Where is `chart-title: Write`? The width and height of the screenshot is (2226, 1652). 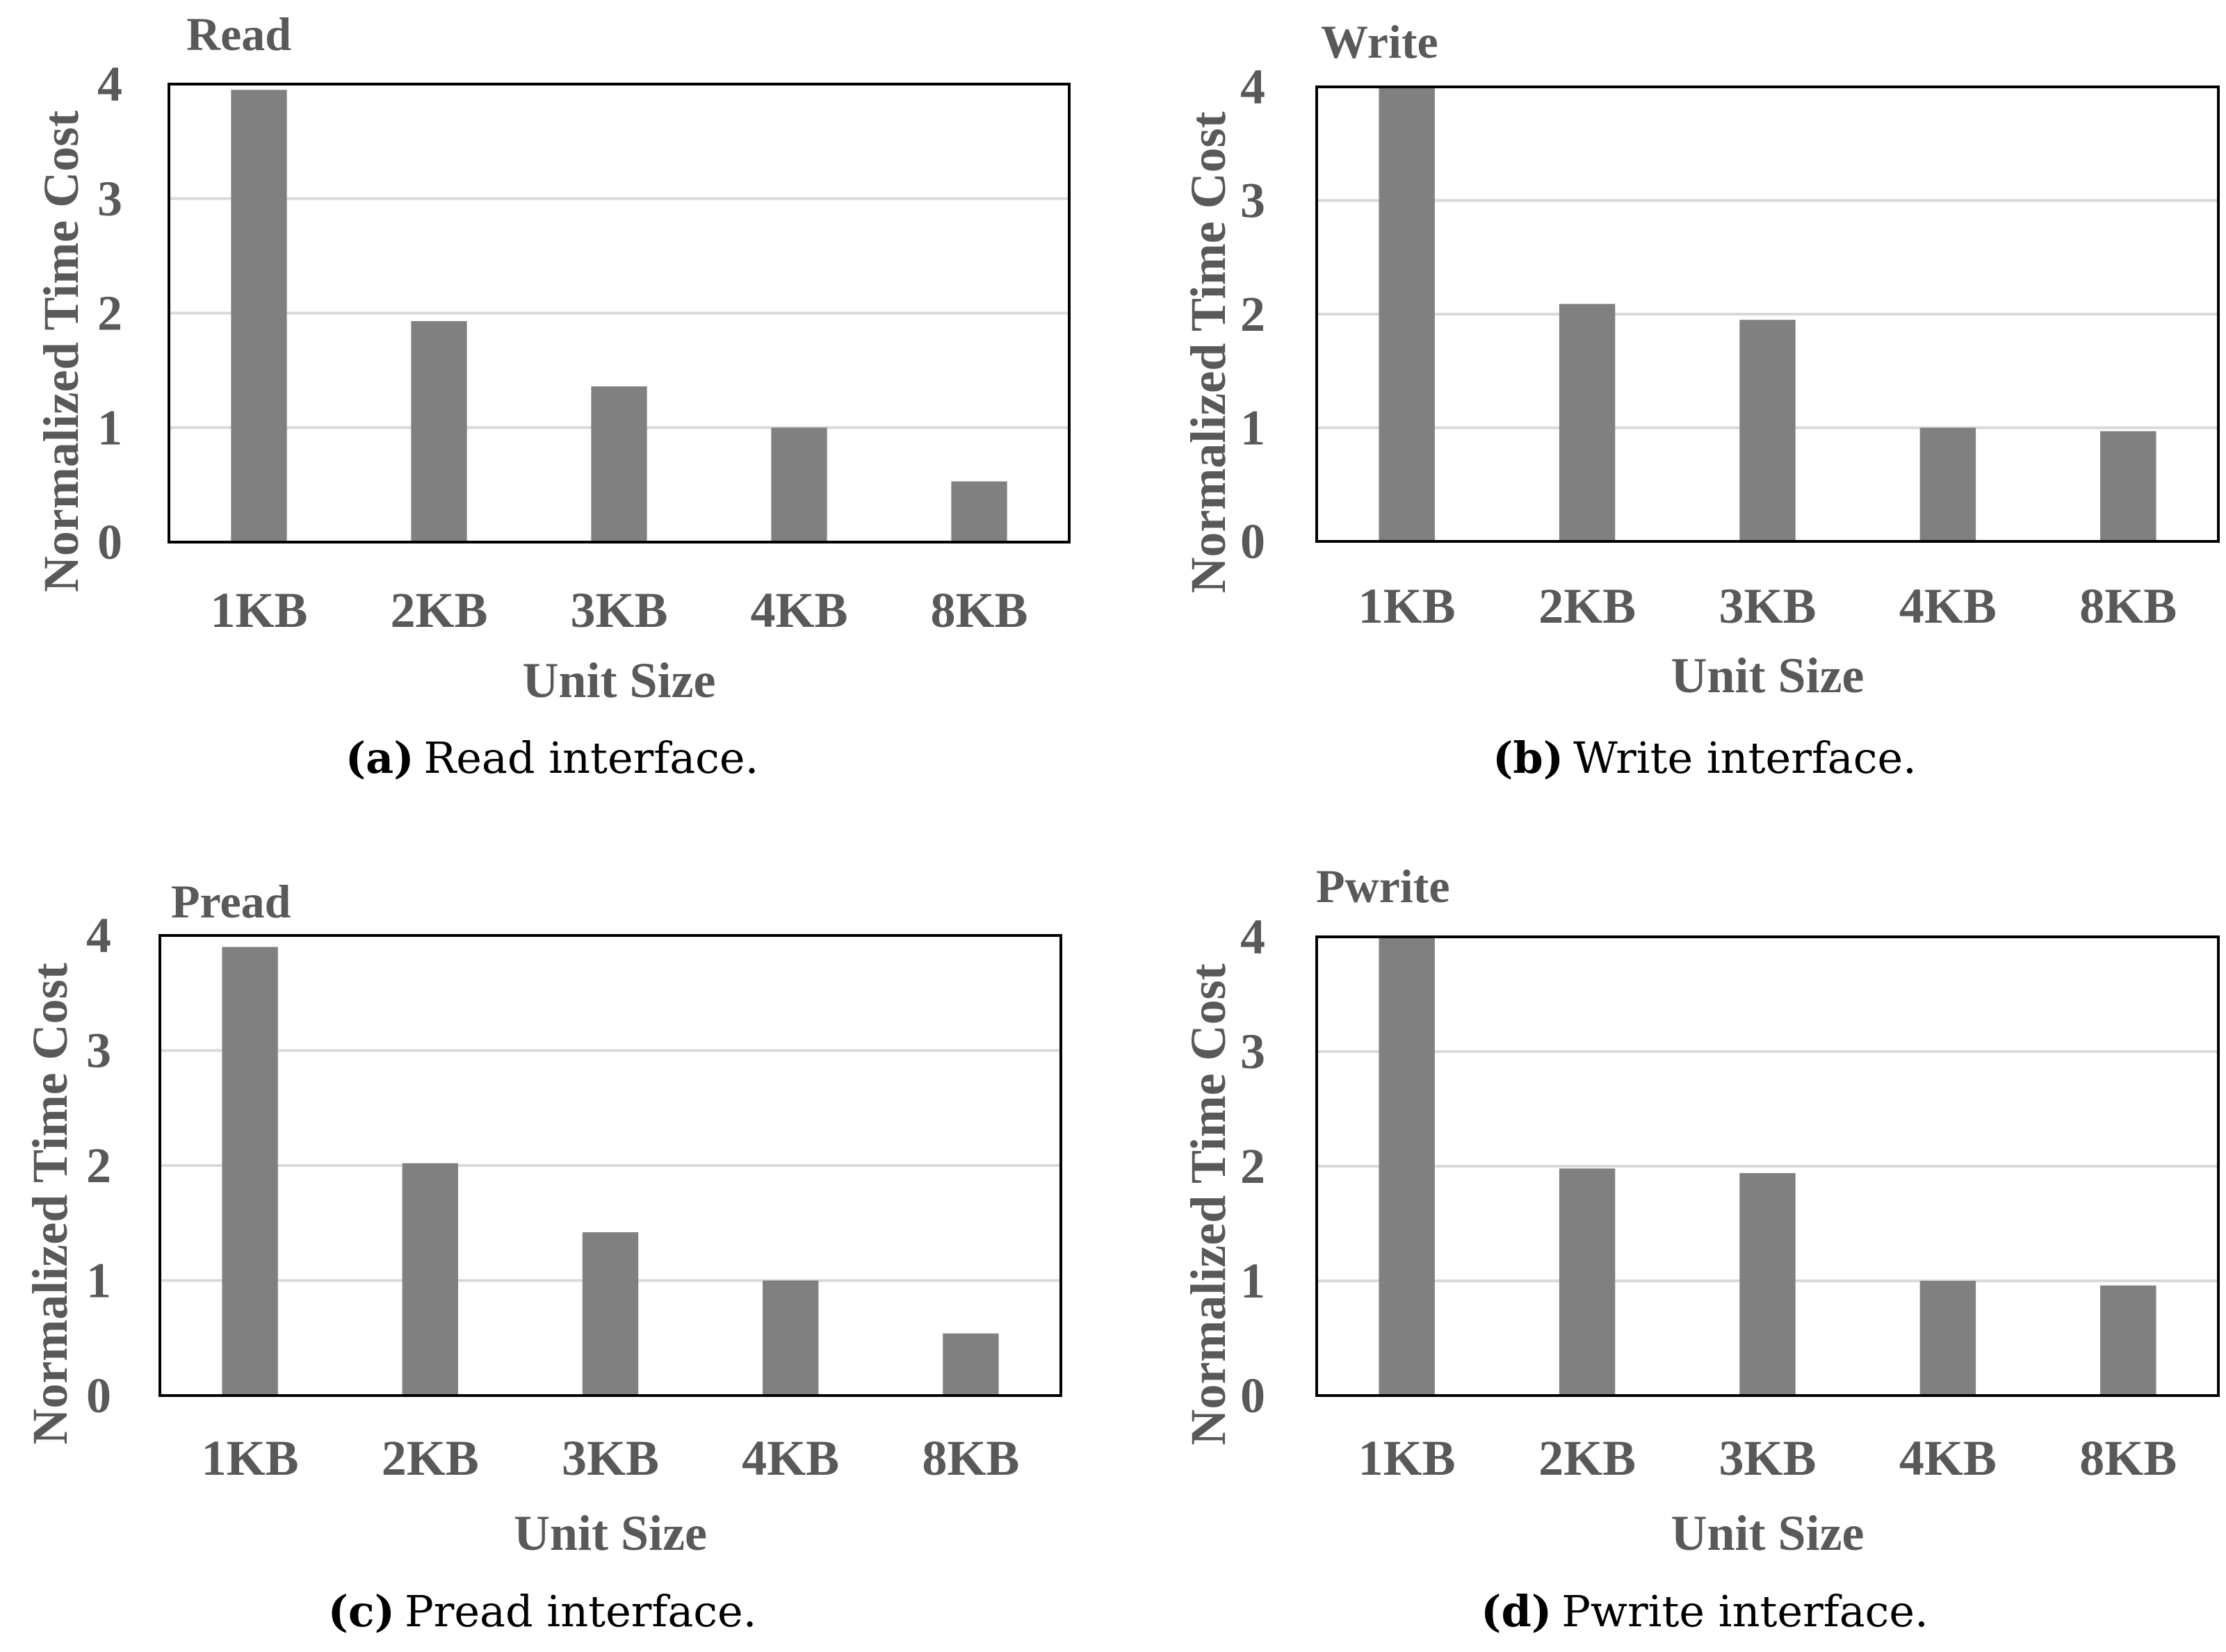
chart-title: Write is located at coordinates (1379, 41).